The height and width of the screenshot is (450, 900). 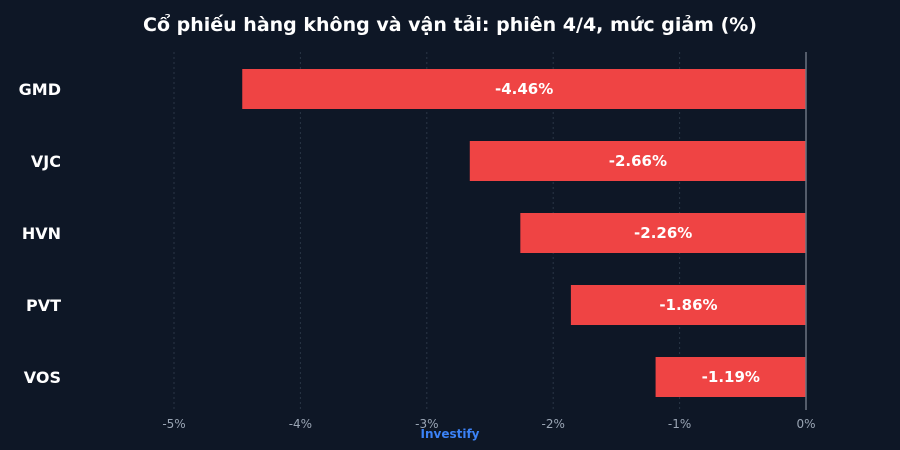 I want to click on bar-gmd, so click(x=524, y=89).